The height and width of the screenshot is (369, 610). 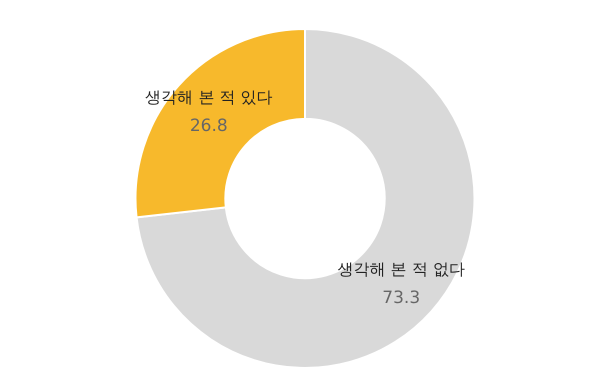 What do you see at coordinates (401, 298) in the screenshot?
I see `data-label: 73.3` at bounding box center [401, 298].